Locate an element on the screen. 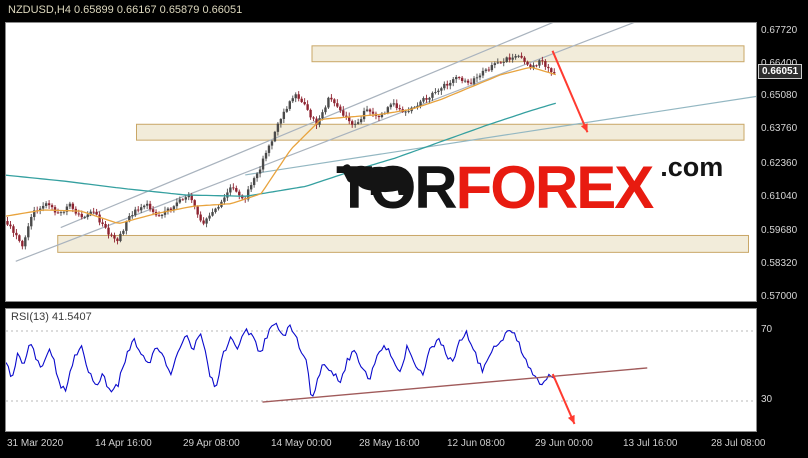 This screenshot has width=808, height=458. rsi-level-label: 30 is located at coordinates (767, 399).